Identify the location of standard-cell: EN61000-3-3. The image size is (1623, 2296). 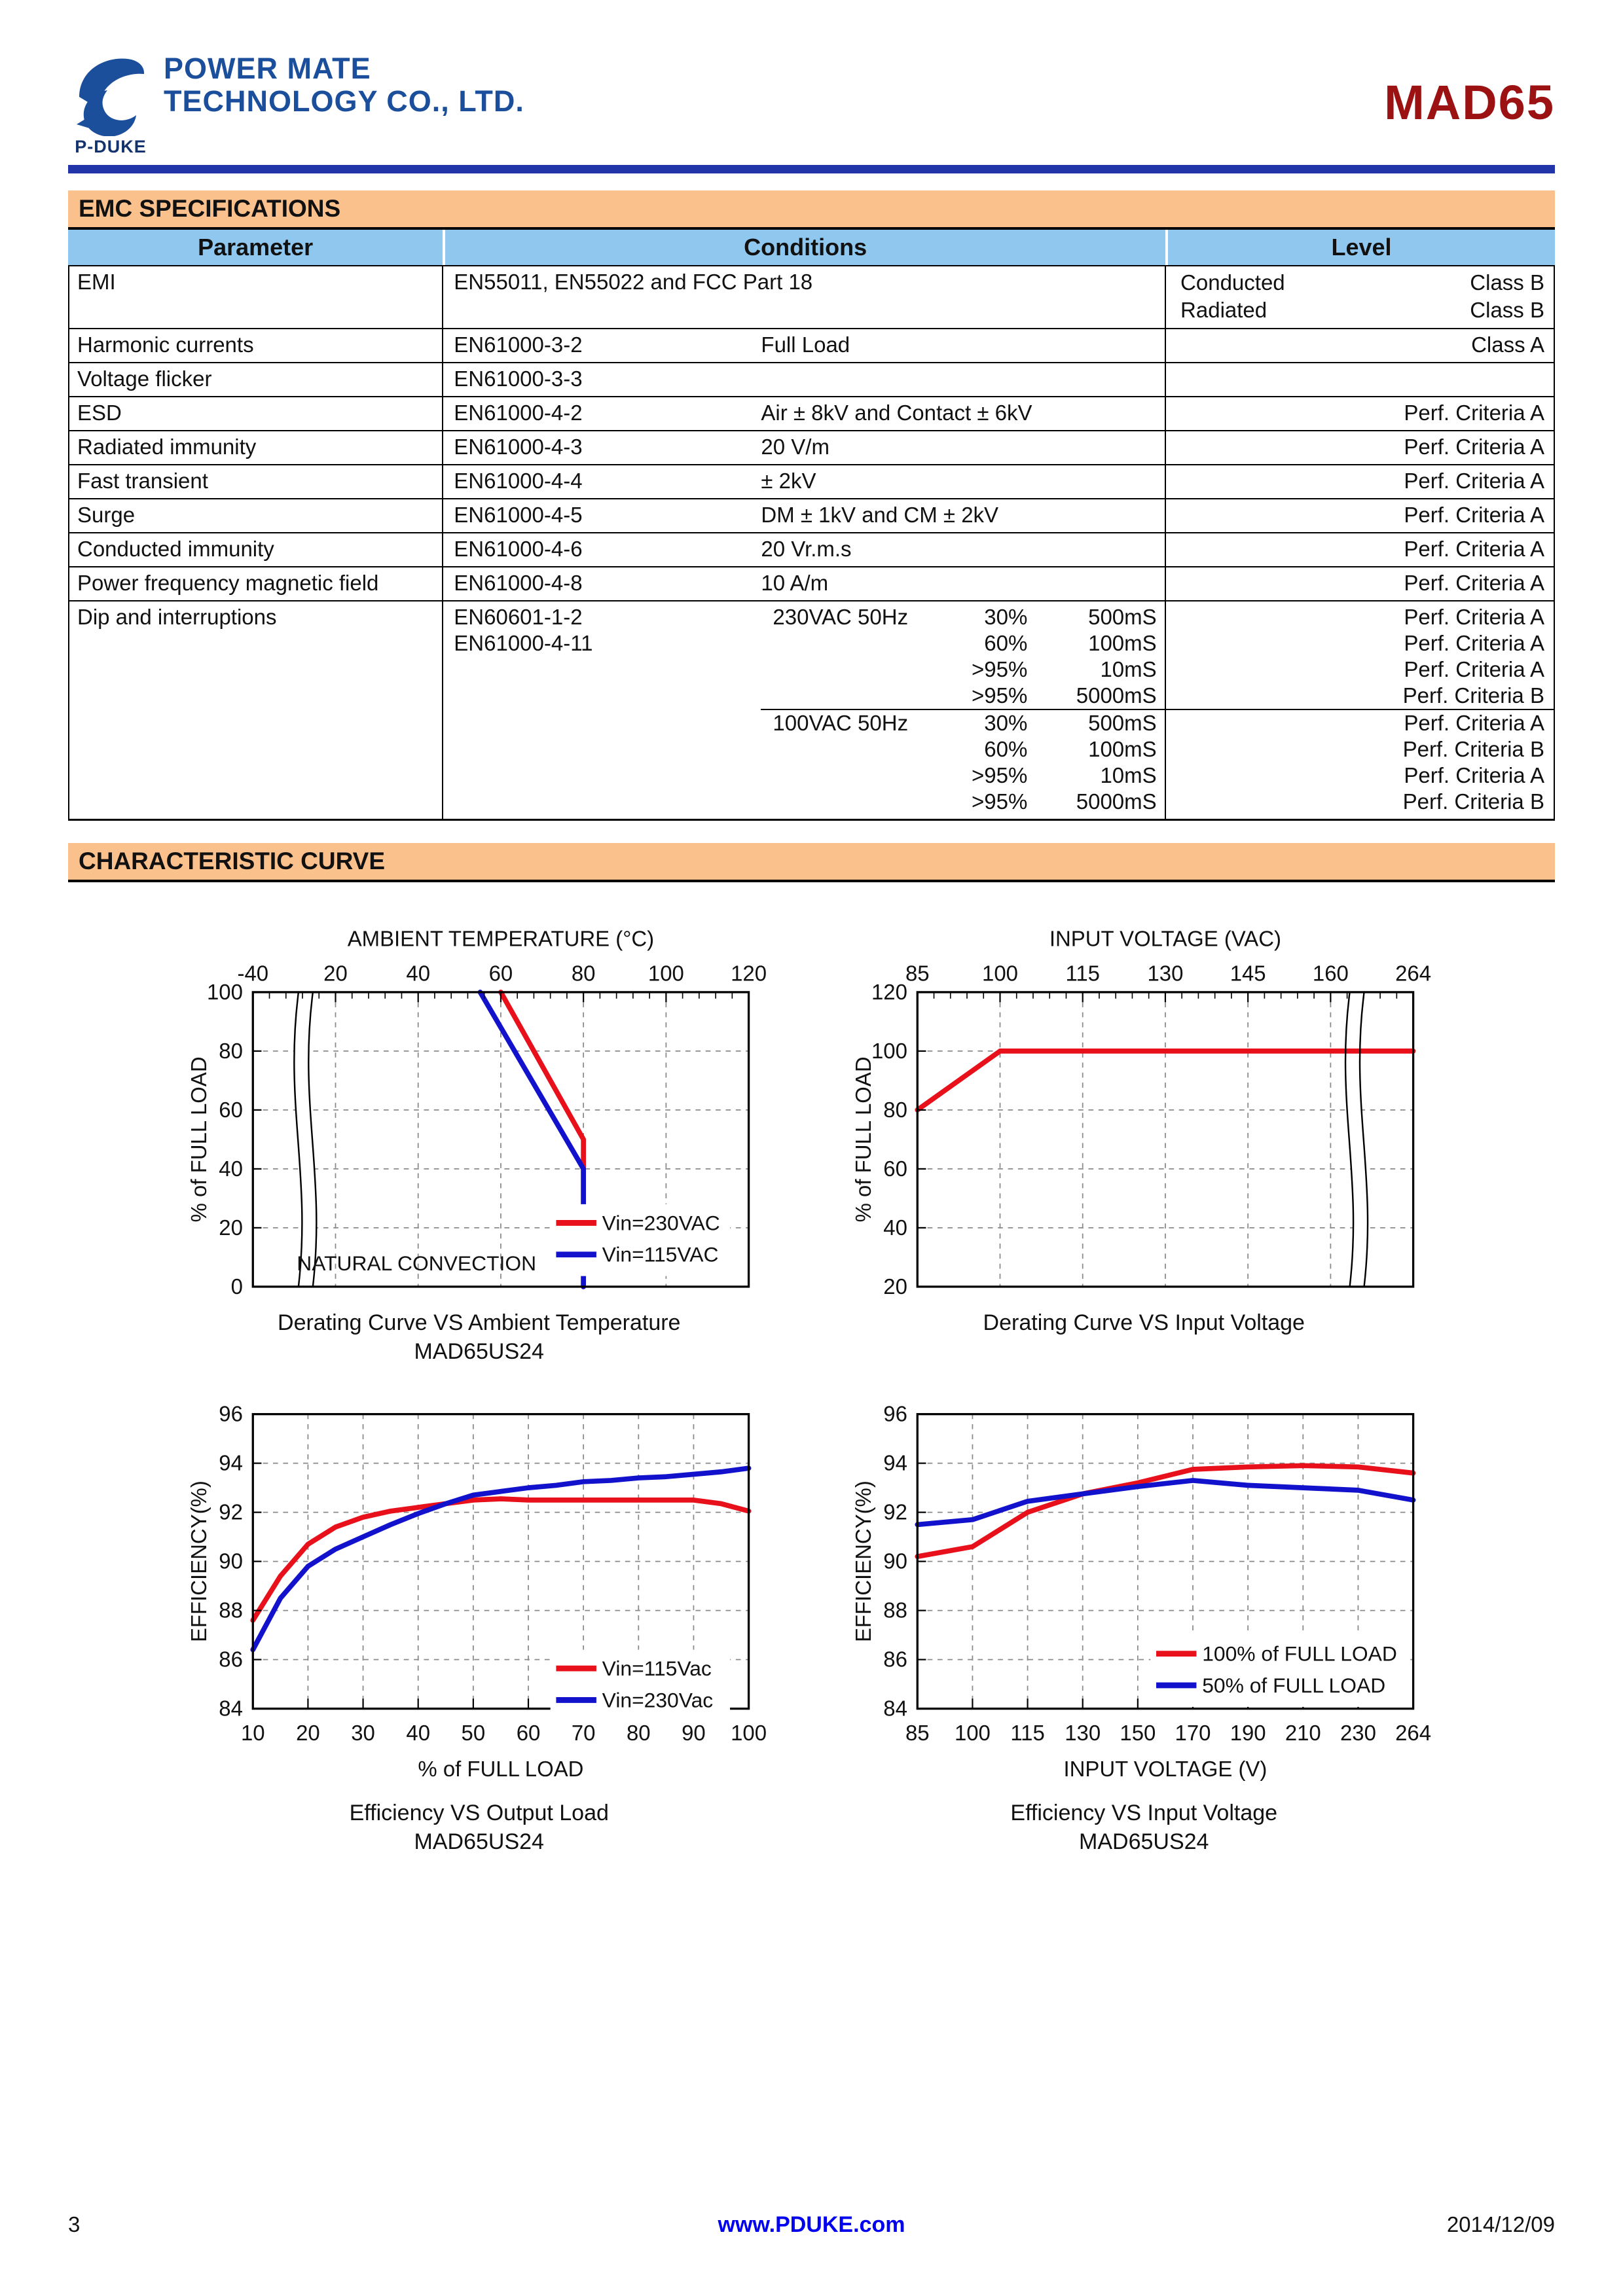
(518, 379).